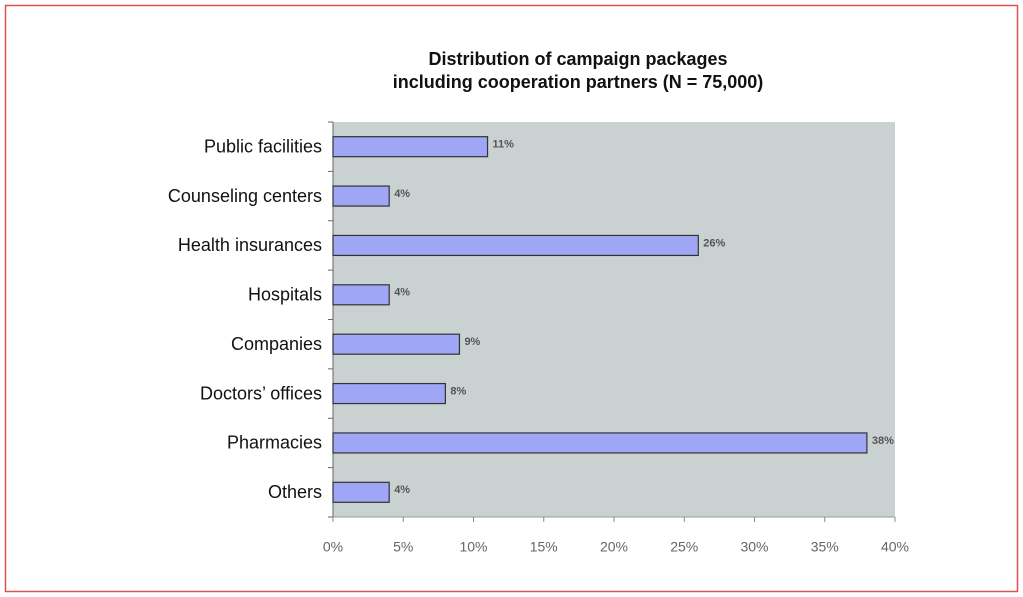  I want to click on x-tick-label: 35%, so click(825, 547).